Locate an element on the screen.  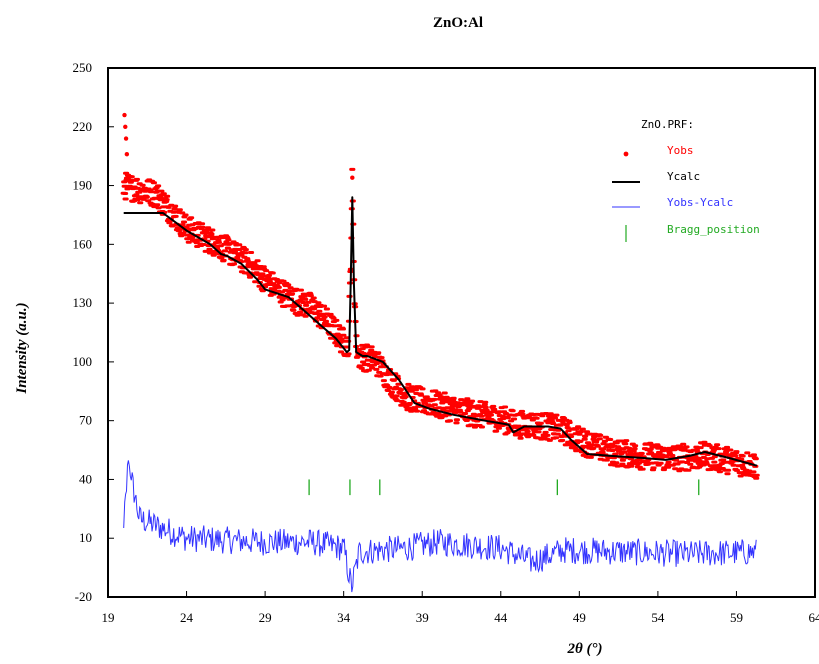
x-tick-label: 59 is located at coordinates (736, 617).